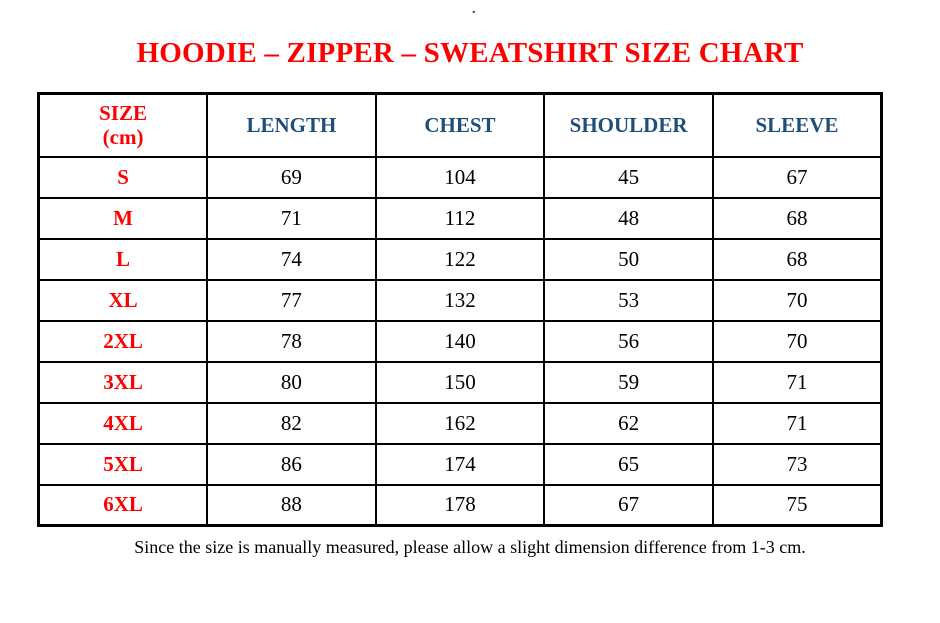 This screenshot has width=940, height=623. Describe the element at coordinates (123, 423) in the screenshot. I see `size-cell: 4XL` at that location.